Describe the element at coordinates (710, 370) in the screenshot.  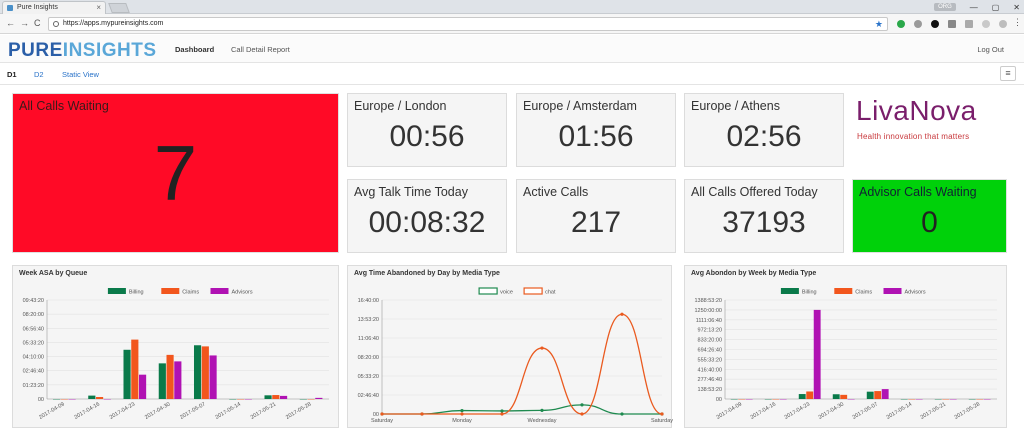
I see `y-tick-label: 416:40:00` at that location.